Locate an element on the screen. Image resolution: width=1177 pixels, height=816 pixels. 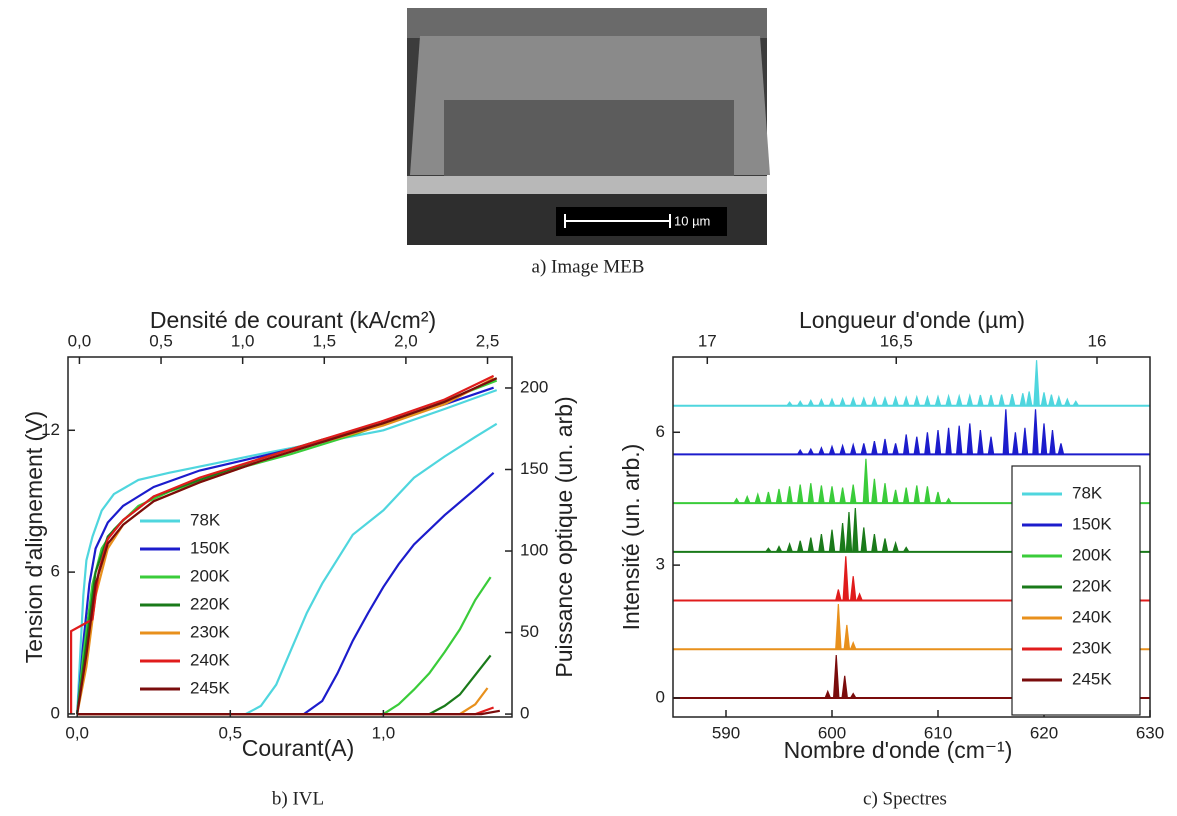
legend-label: 220K is located at coordinates (1092, 585).